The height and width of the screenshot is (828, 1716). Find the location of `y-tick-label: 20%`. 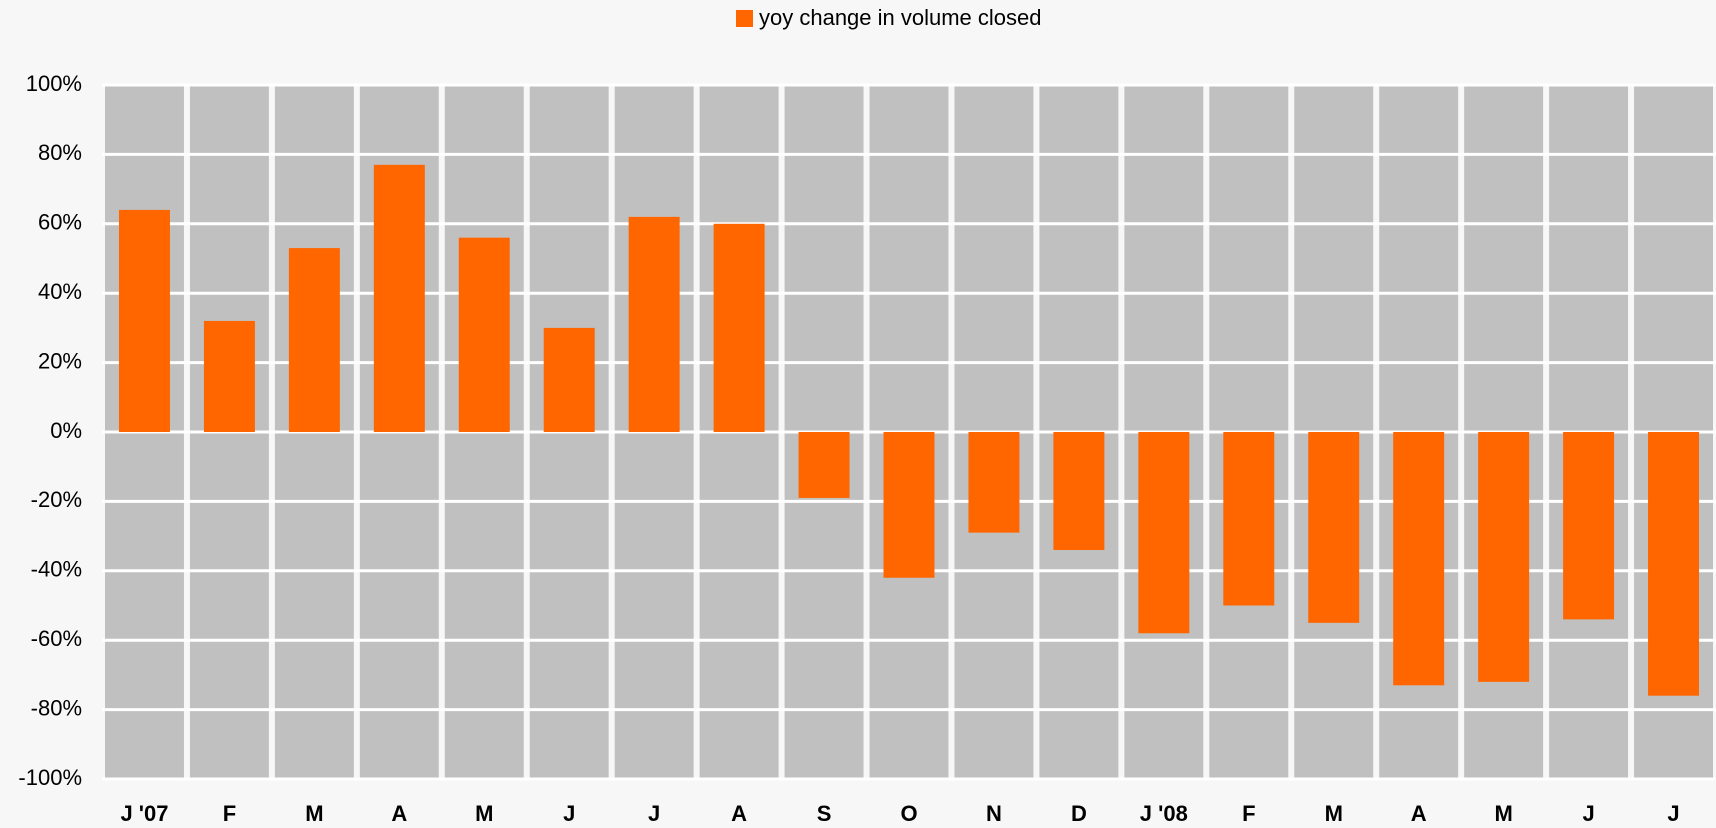

y-tick-label: 20% is located at coordinates (60, 360).